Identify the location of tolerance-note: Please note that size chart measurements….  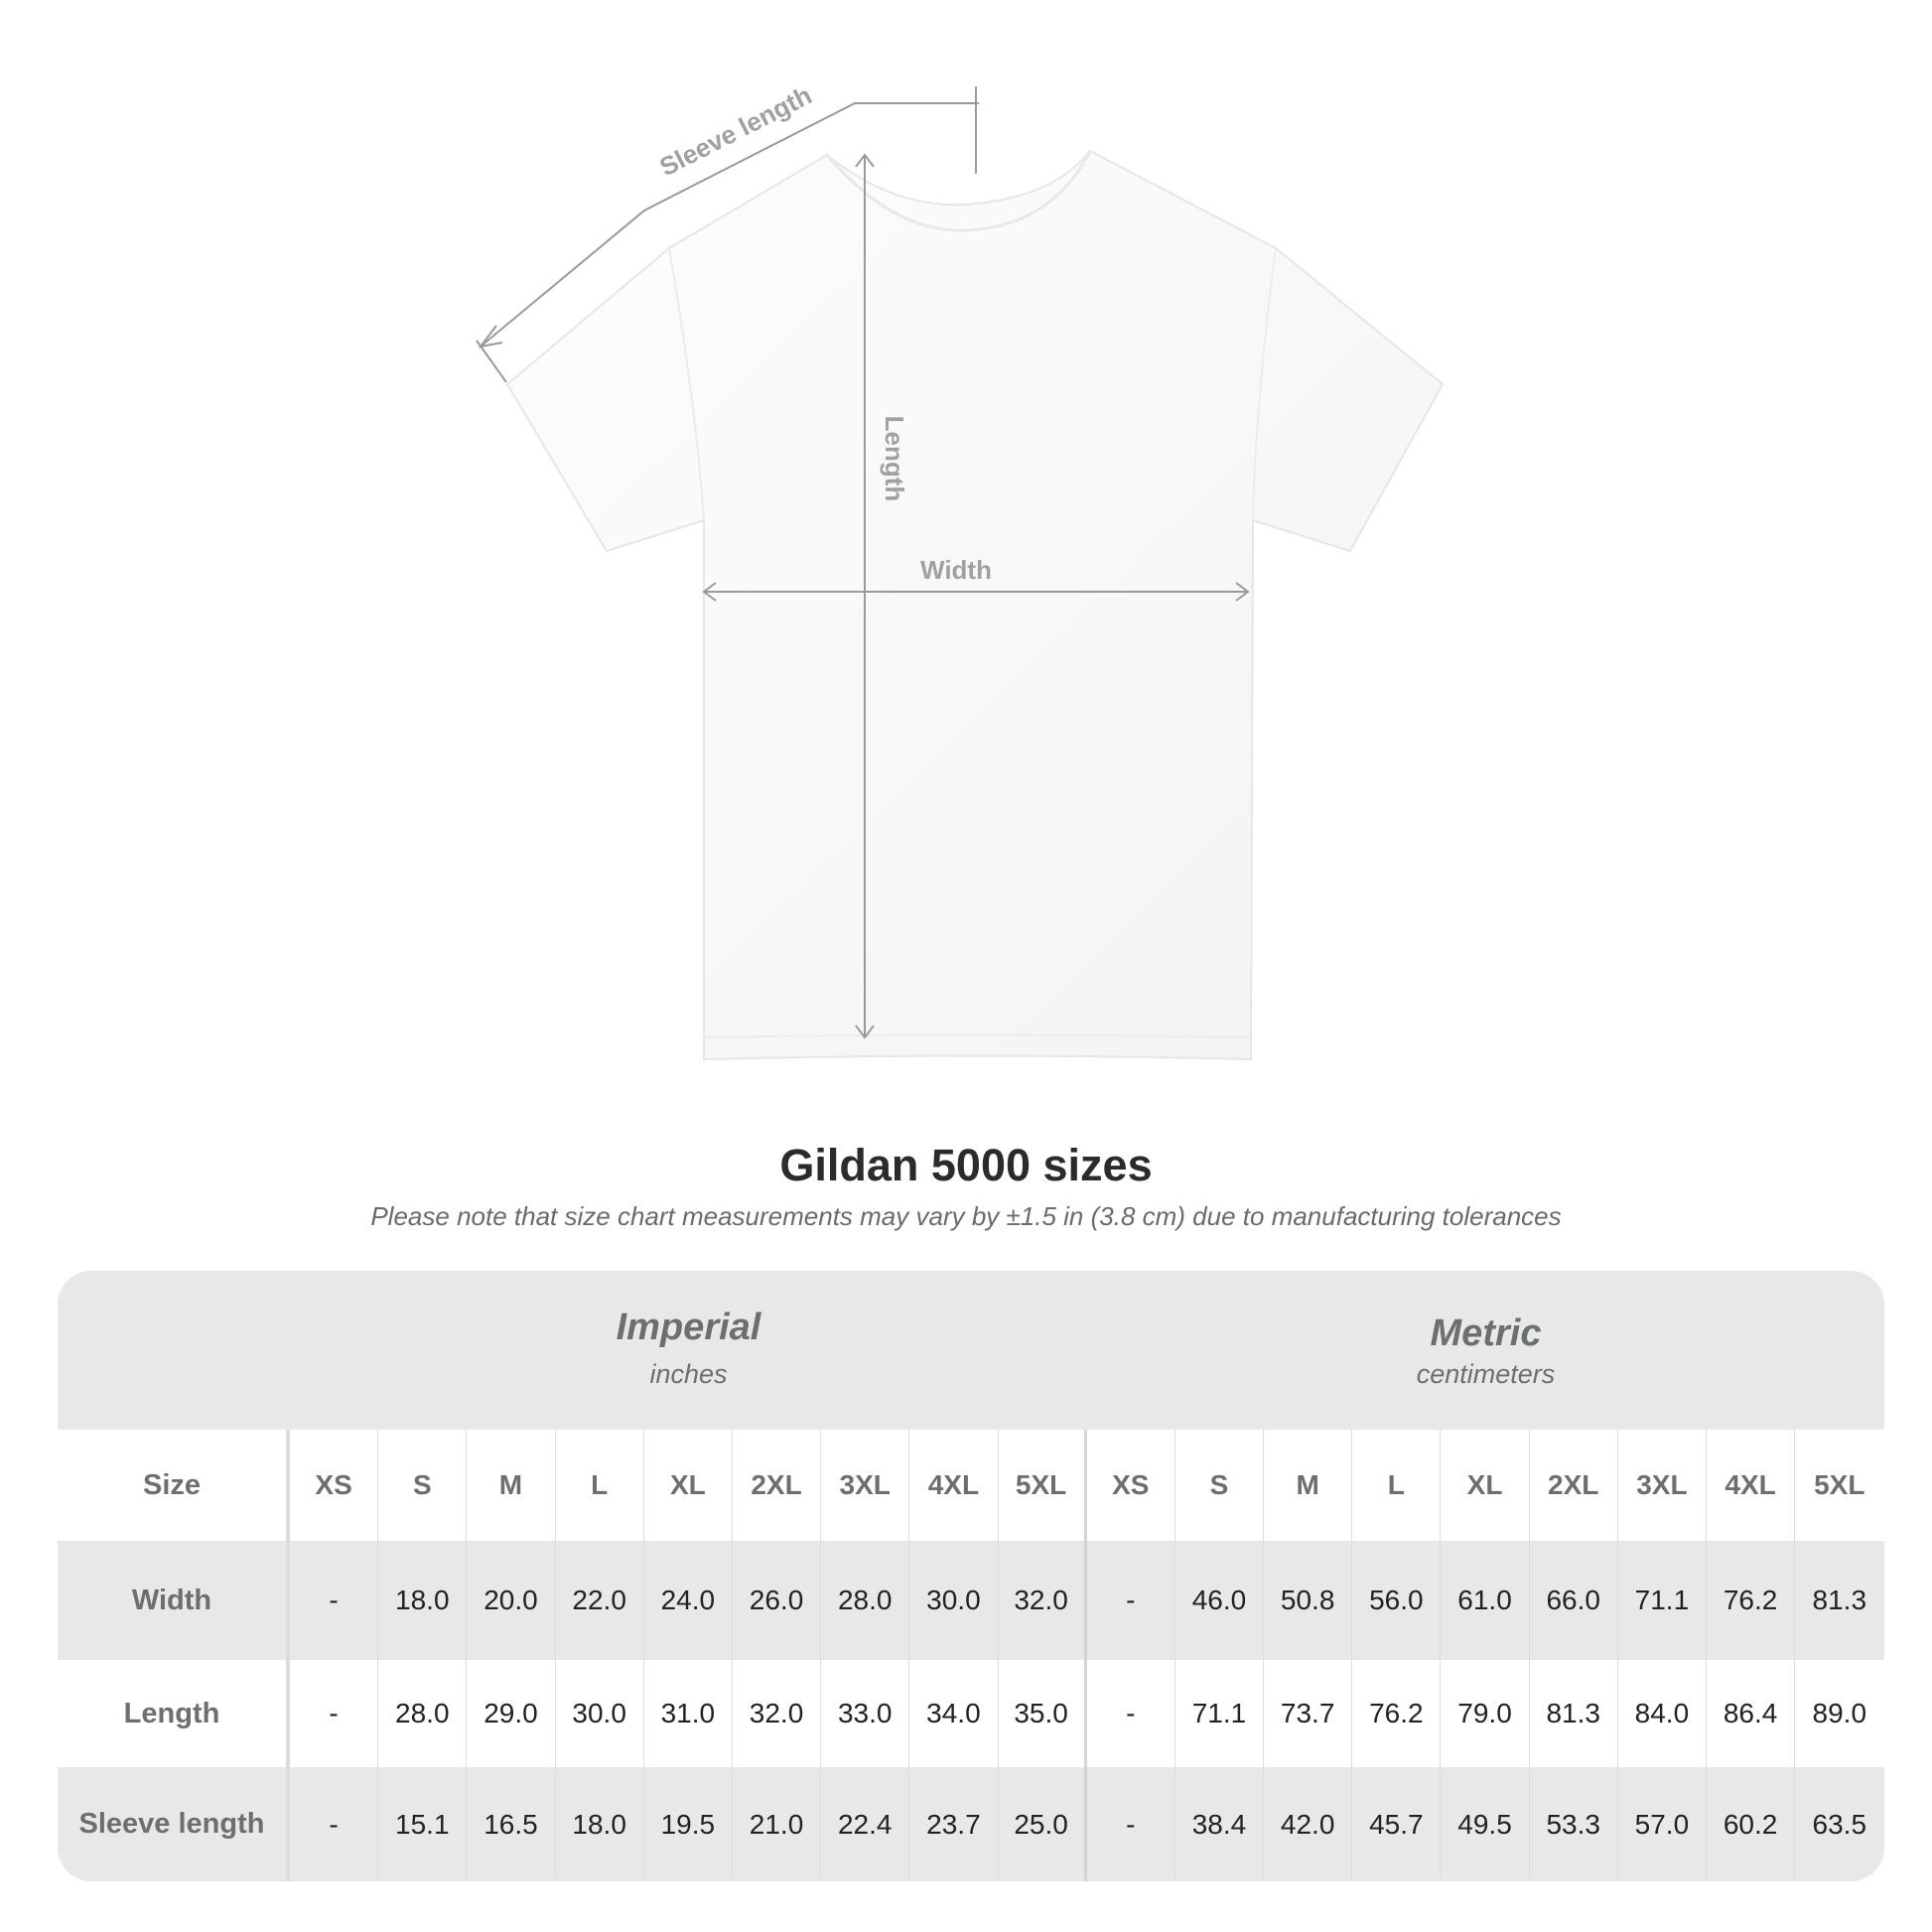
(966, 1216).